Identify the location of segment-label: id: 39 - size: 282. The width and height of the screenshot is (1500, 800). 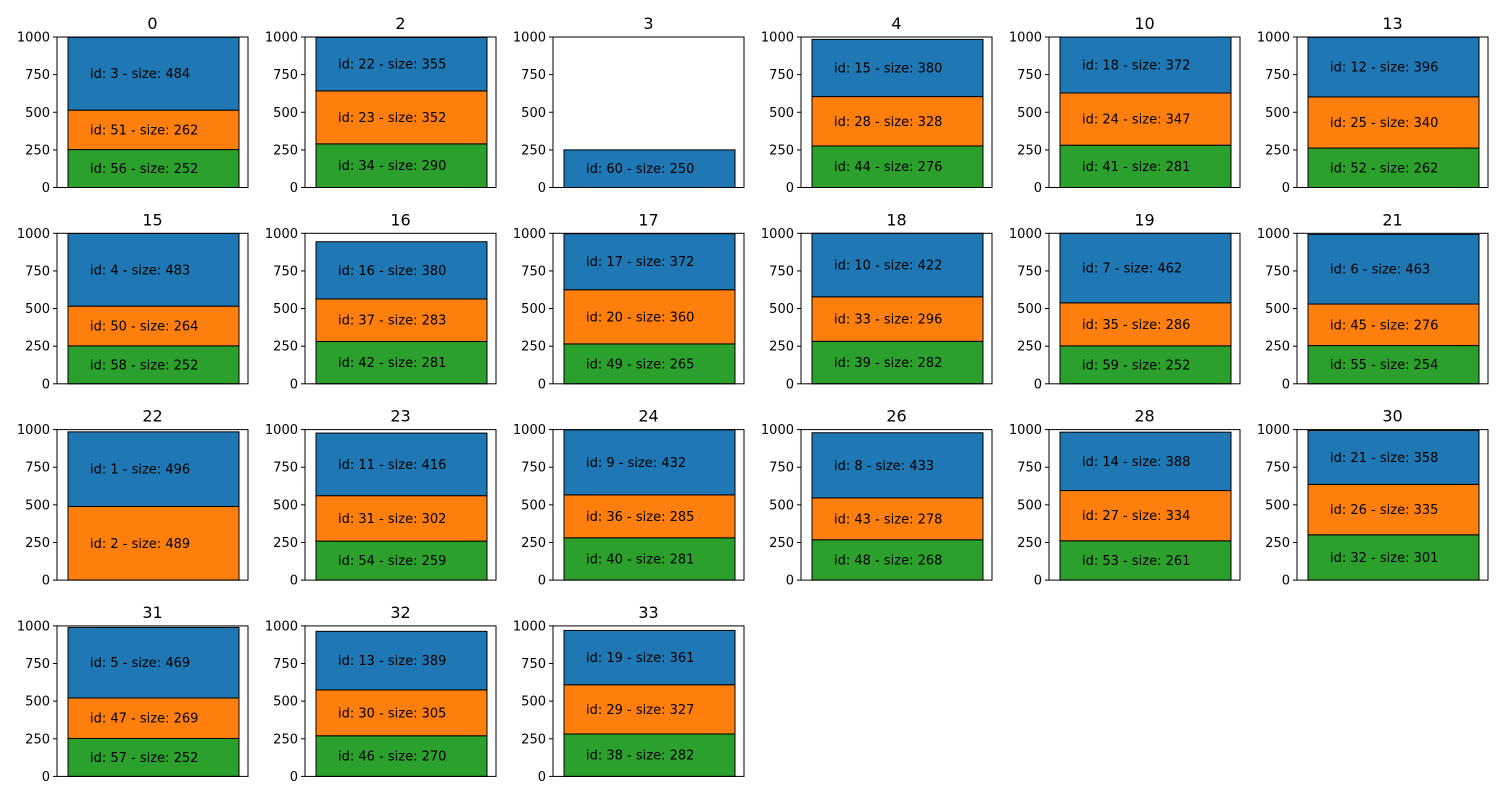
(888, 363).